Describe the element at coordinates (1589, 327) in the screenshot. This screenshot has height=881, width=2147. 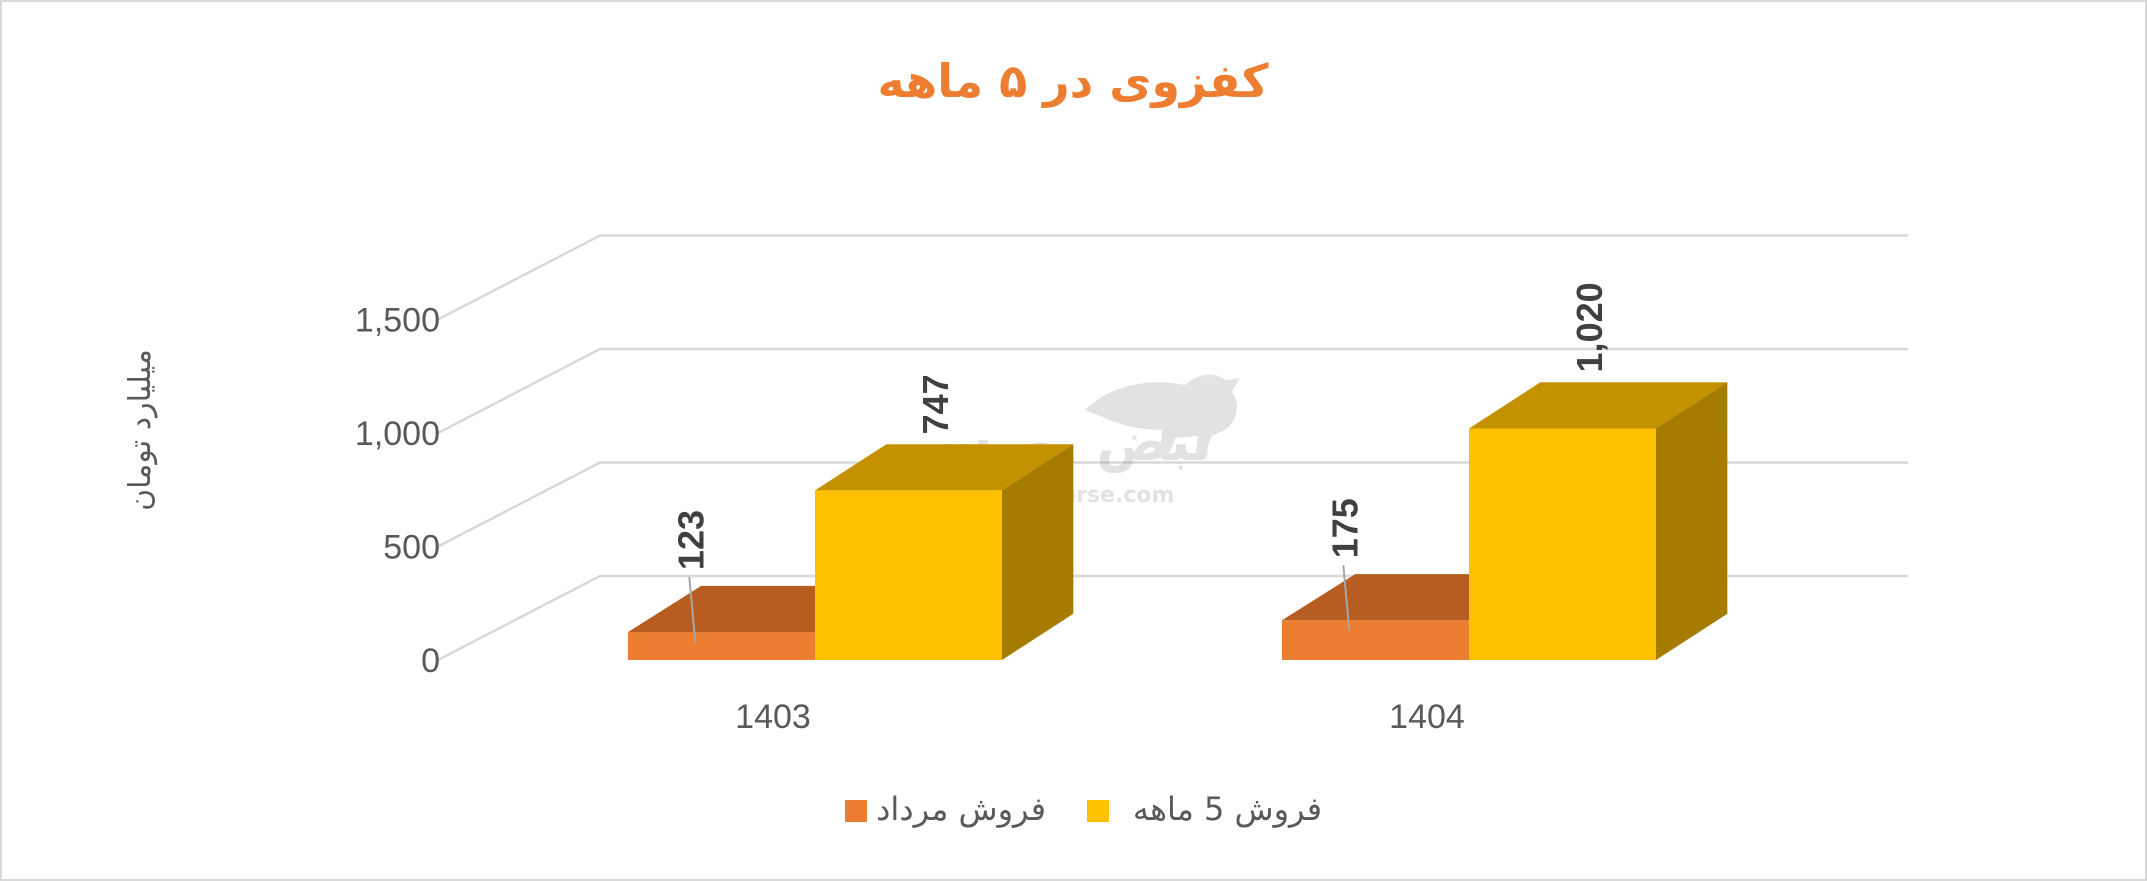
I see `data-label-series2: 1,020` at that location.